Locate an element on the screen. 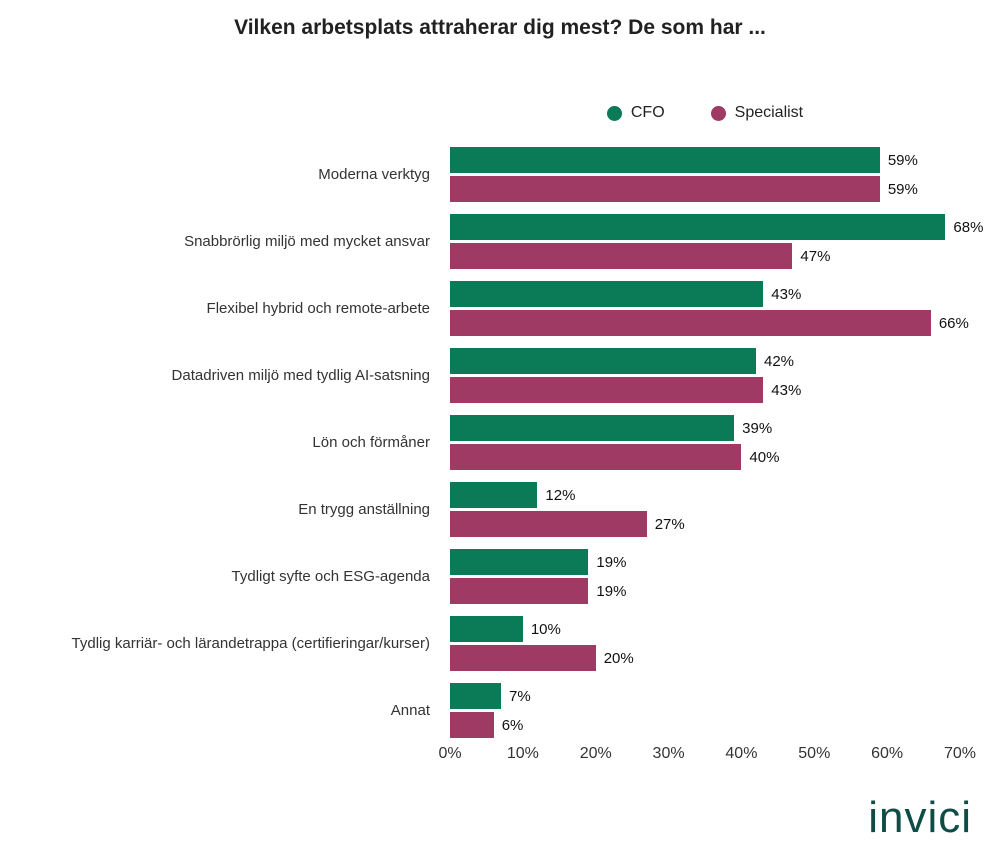 This screenshot has height=861, width=1000. category-label: Datadriven miljö med tydlig AI-satsning is located at coordinates (300, 375).